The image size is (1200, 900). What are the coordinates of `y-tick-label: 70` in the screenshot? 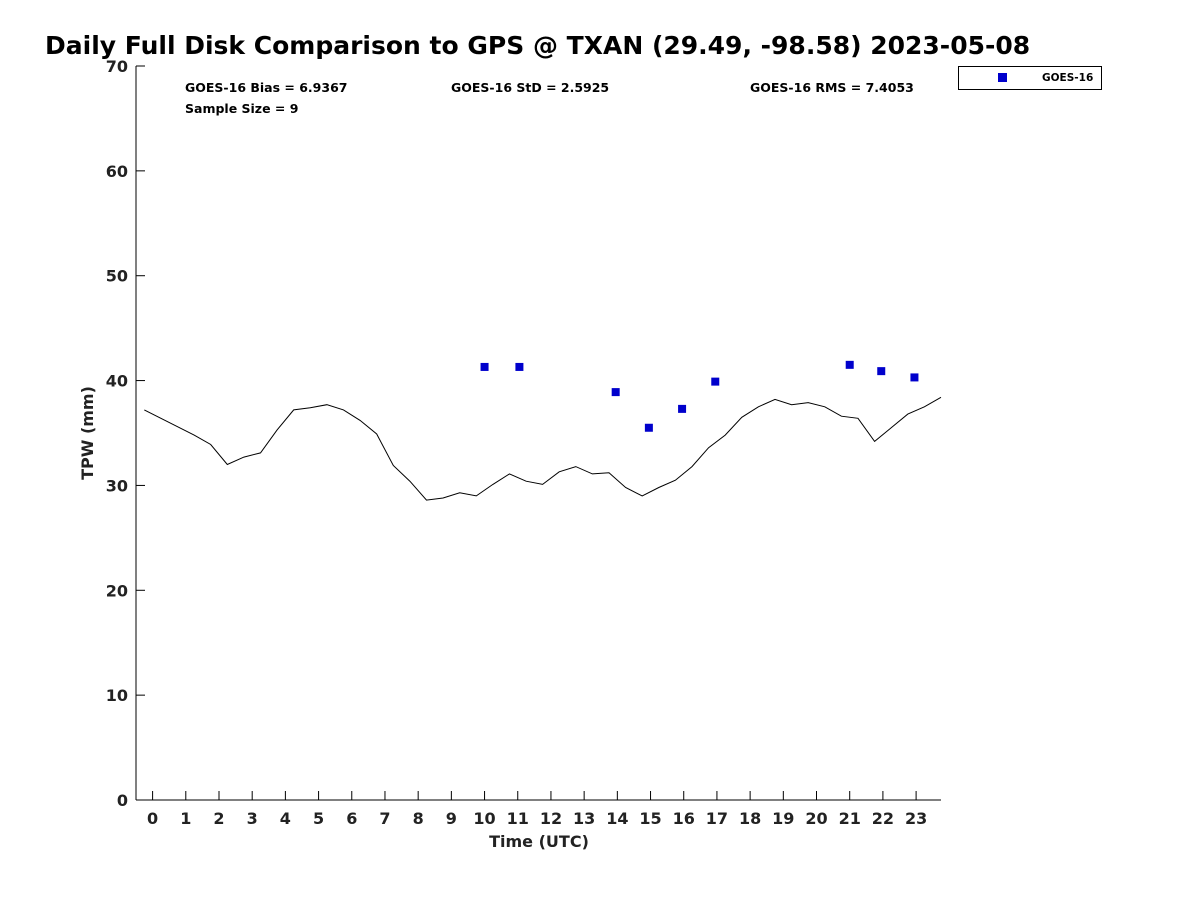 It's located at (117, 66).